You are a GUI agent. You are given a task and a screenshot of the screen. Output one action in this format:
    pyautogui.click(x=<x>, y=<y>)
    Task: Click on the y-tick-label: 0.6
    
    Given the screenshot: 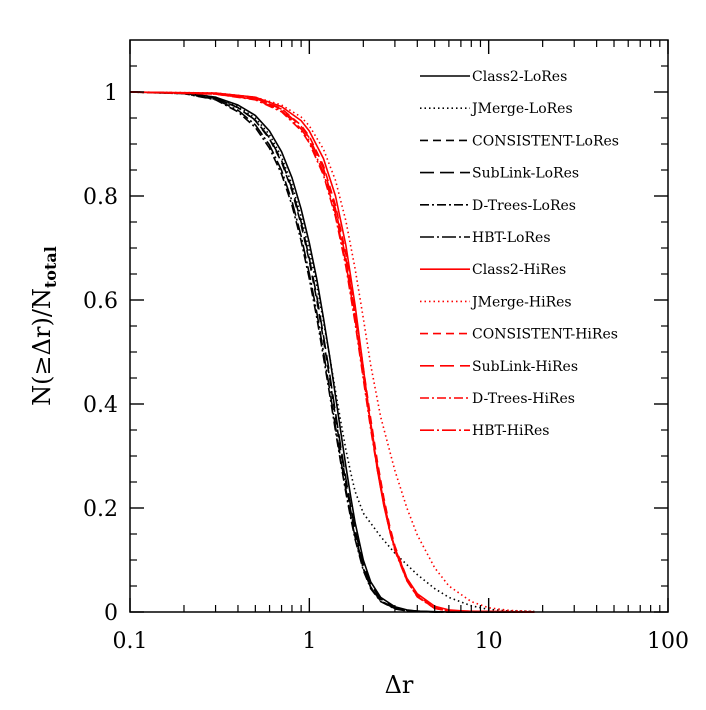 What is the action you would take?
    pyautogui.click(x=100, y=301)
    